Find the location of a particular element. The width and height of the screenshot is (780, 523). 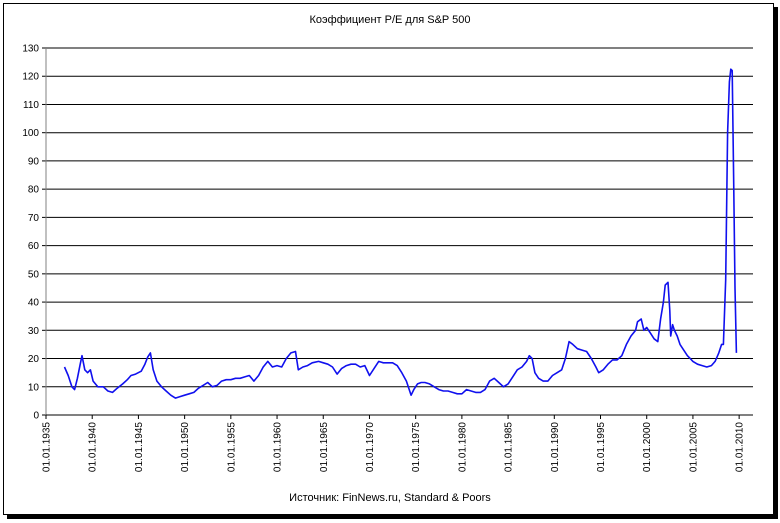

x-tick-label: 01.01.1980 is located at coordinates (462, 447).